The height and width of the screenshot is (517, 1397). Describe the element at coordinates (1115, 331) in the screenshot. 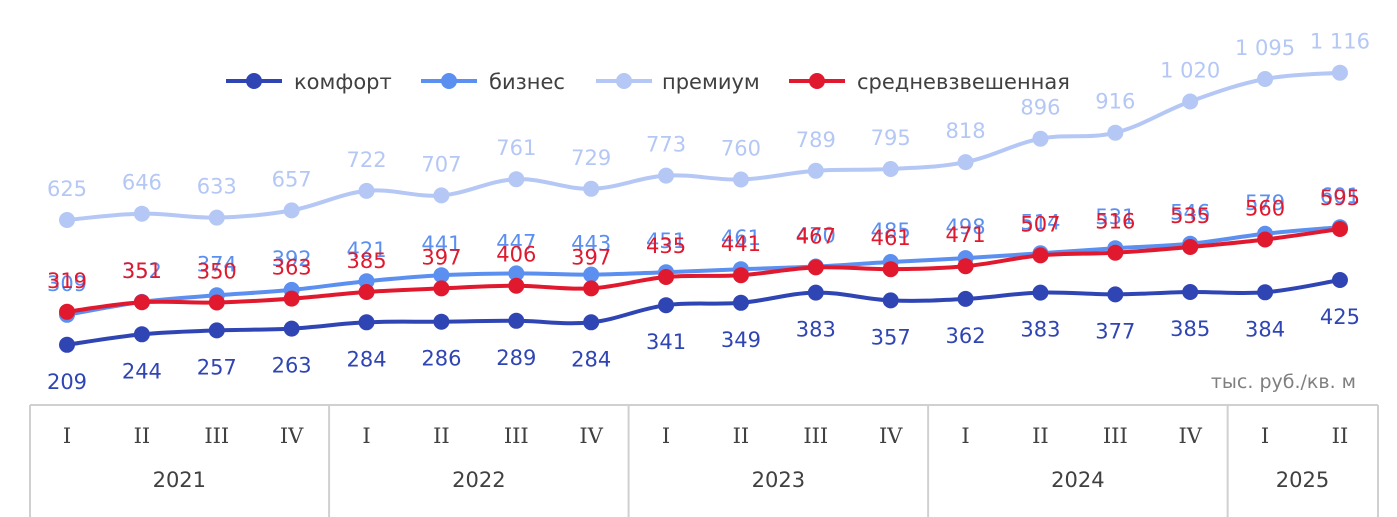

I see `data-label: 377` at that location.